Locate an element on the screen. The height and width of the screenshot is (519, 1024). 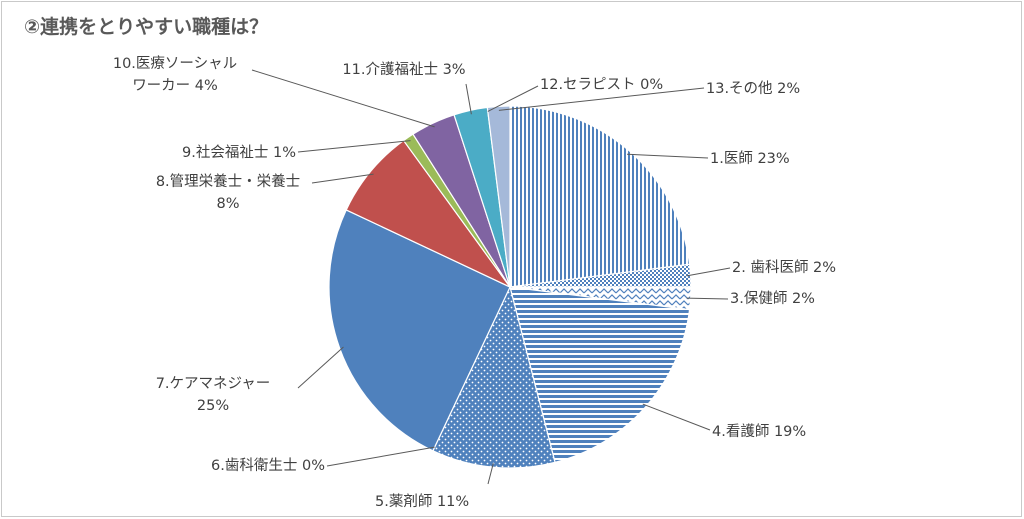
data-label-1: 1.医師 23% is located at coordinates (750, 158).